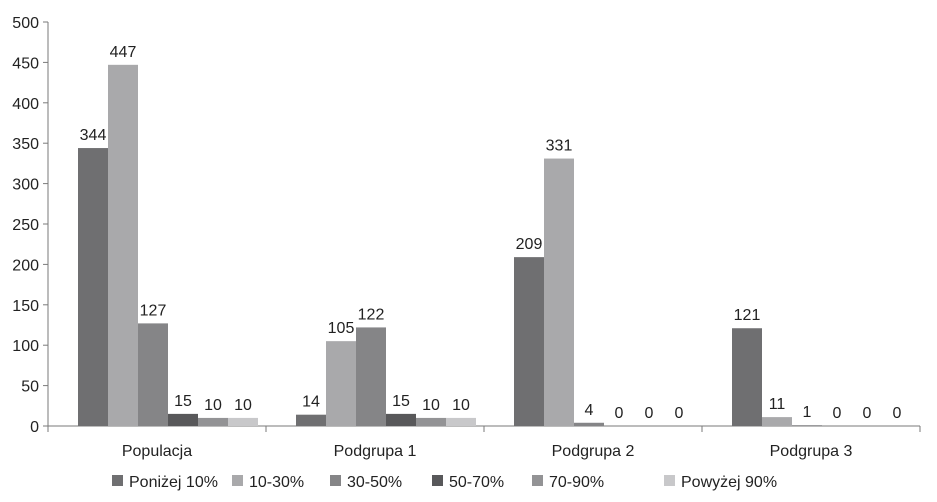 The width and height of the screenshot is (937, 502). Describe the element at coordinates (25, 144) in the screenshot. I see `y-tick-label: 350` at that location.